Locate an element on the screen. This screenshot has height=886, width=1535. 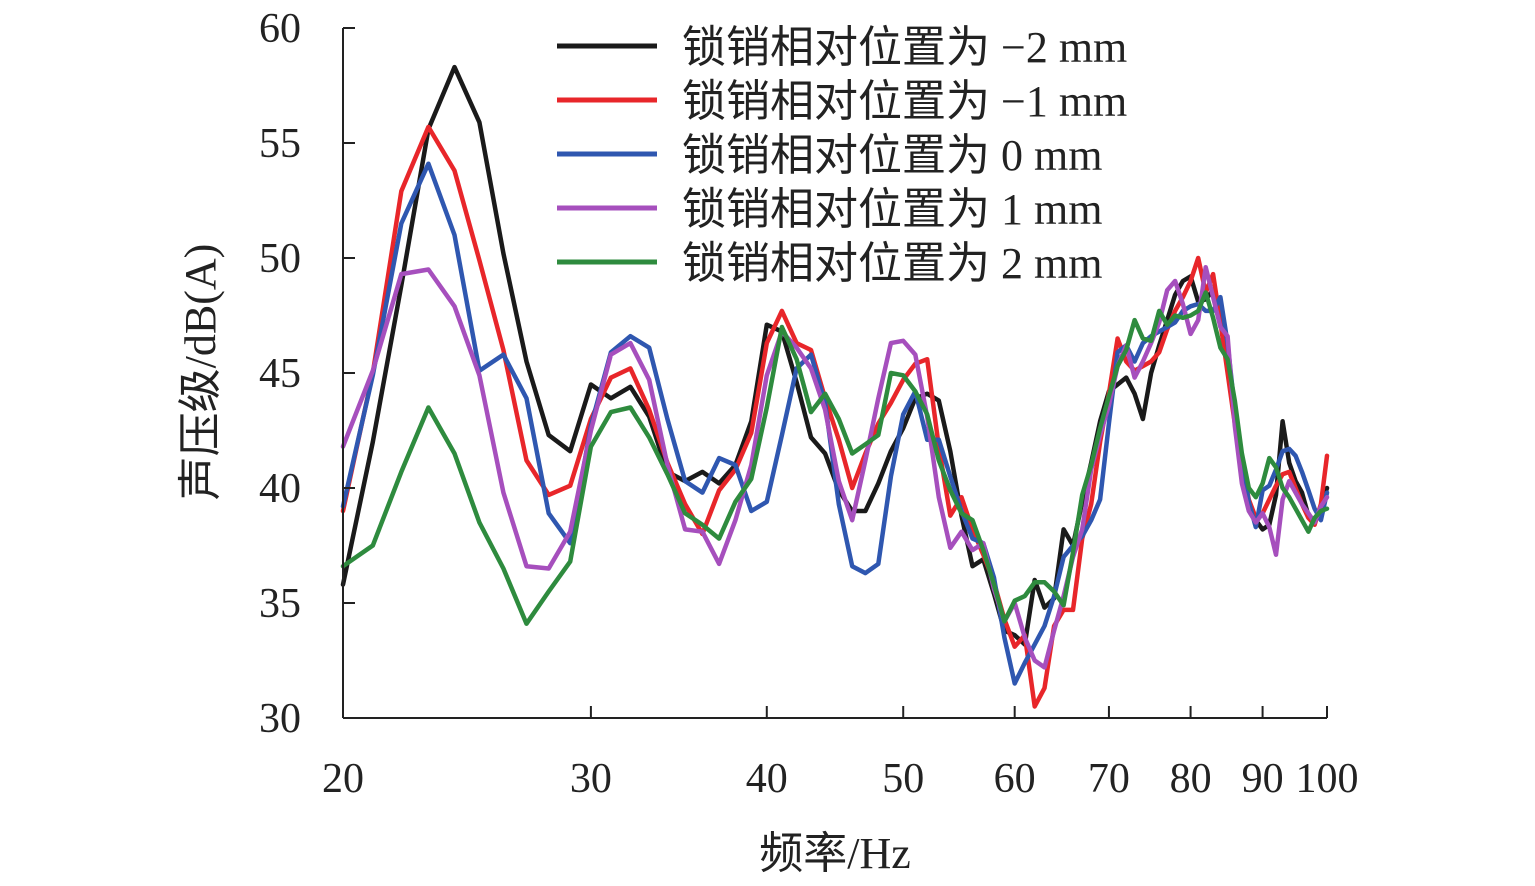
x-tick-label: 20 is located at coordinates (343, 779).